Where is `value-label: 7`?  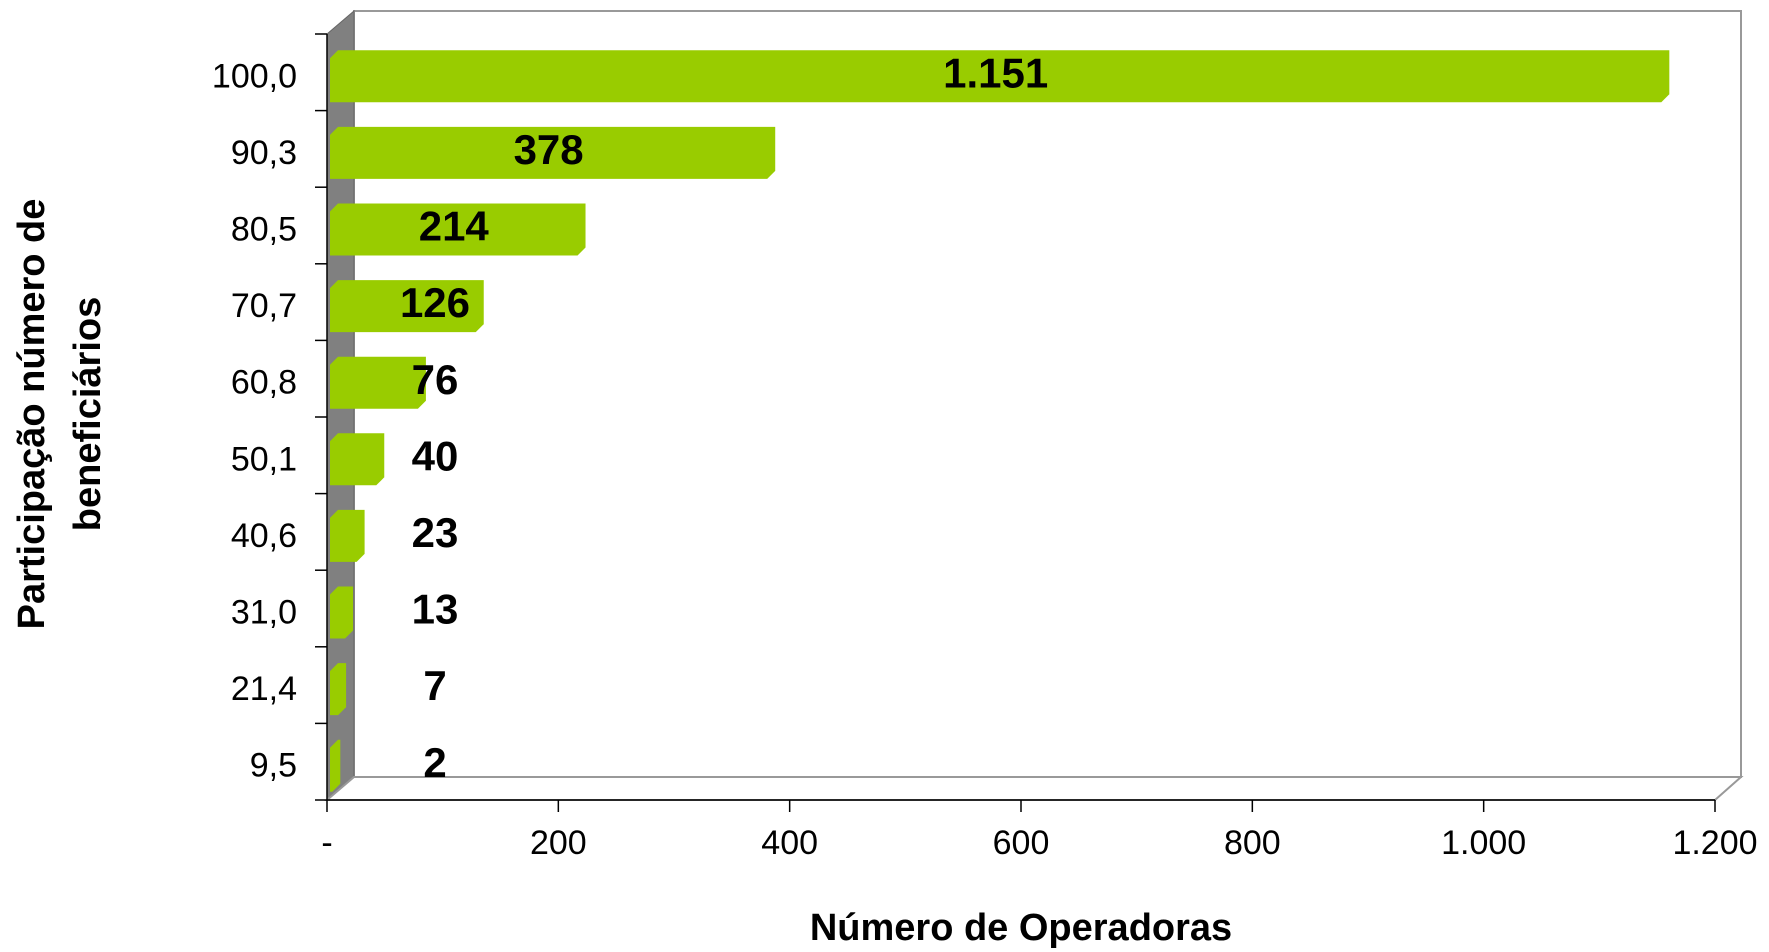
value-label: 7 is located at coordinates (434, 685).